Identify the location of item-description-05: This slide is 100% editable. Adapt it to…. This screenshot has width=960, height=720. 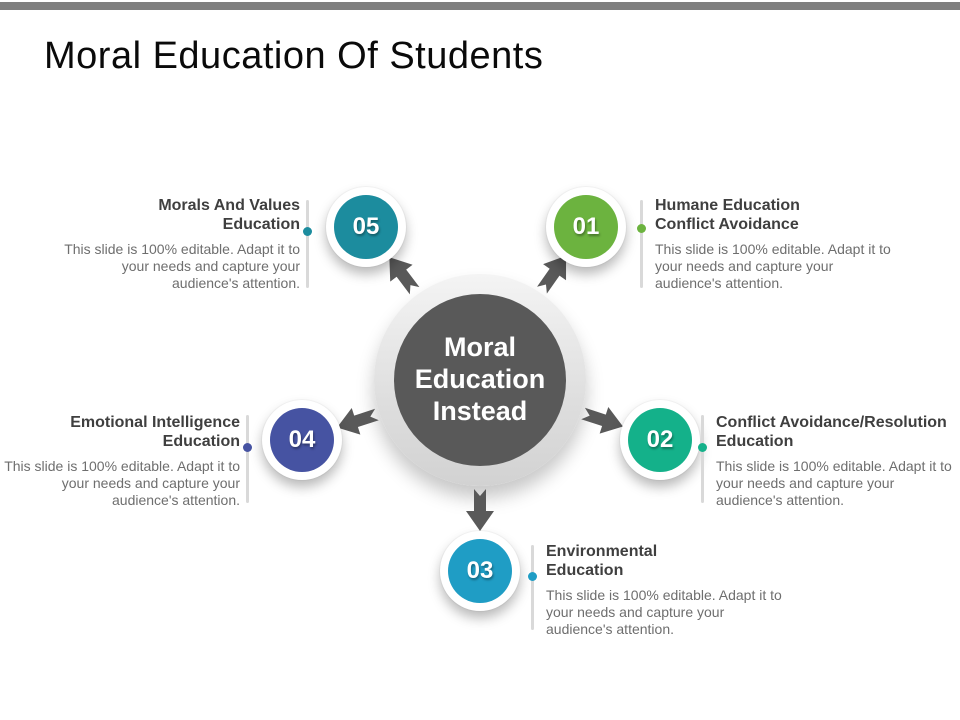
(182, 266).